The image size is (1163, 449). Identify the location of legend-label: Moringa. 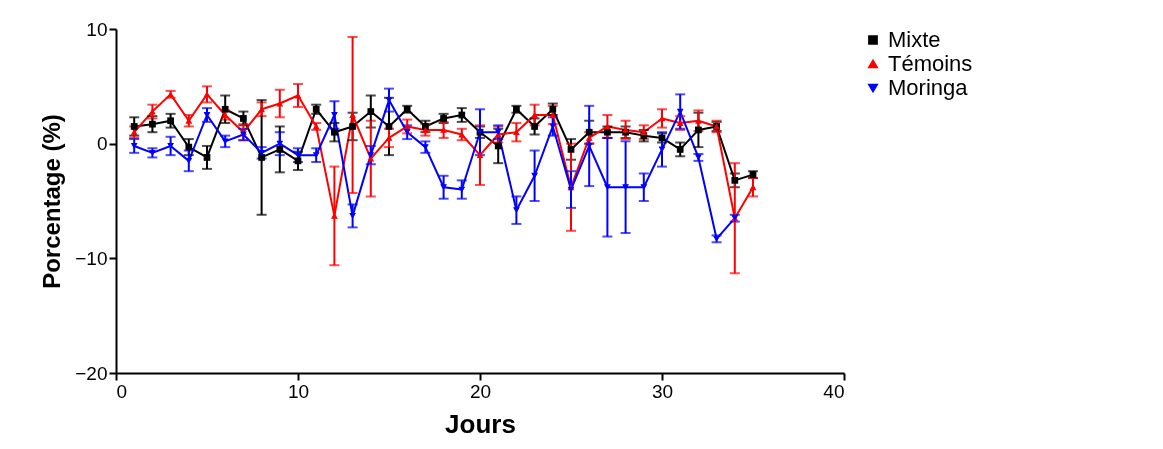
(928, 87).